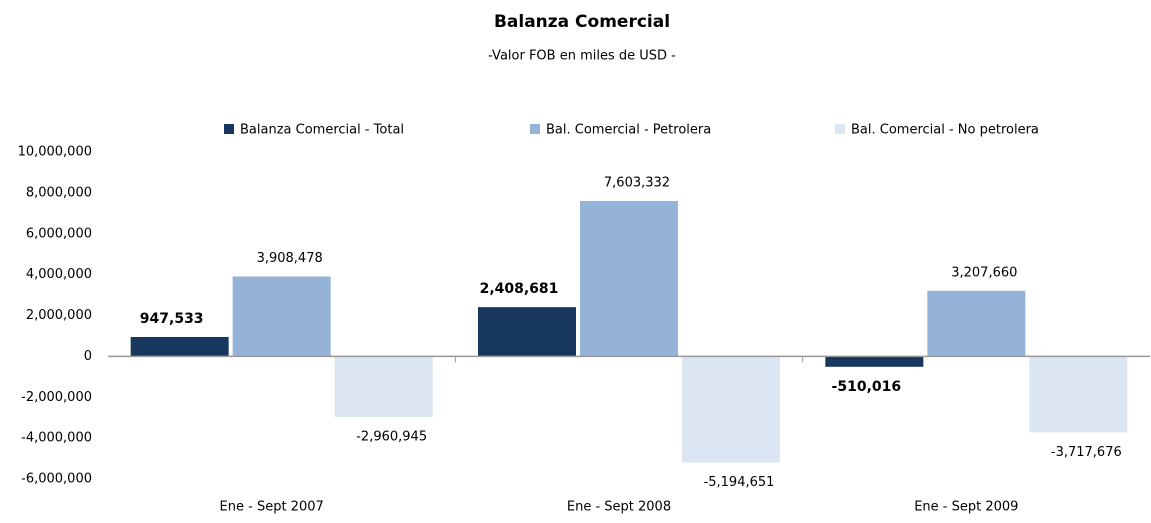 This screenshot has height=523, width=1151. What do you see at coordinates (290, 258) in the screenshot?
I see `data-label: 3,908,478` at bounding box center [290, 258].